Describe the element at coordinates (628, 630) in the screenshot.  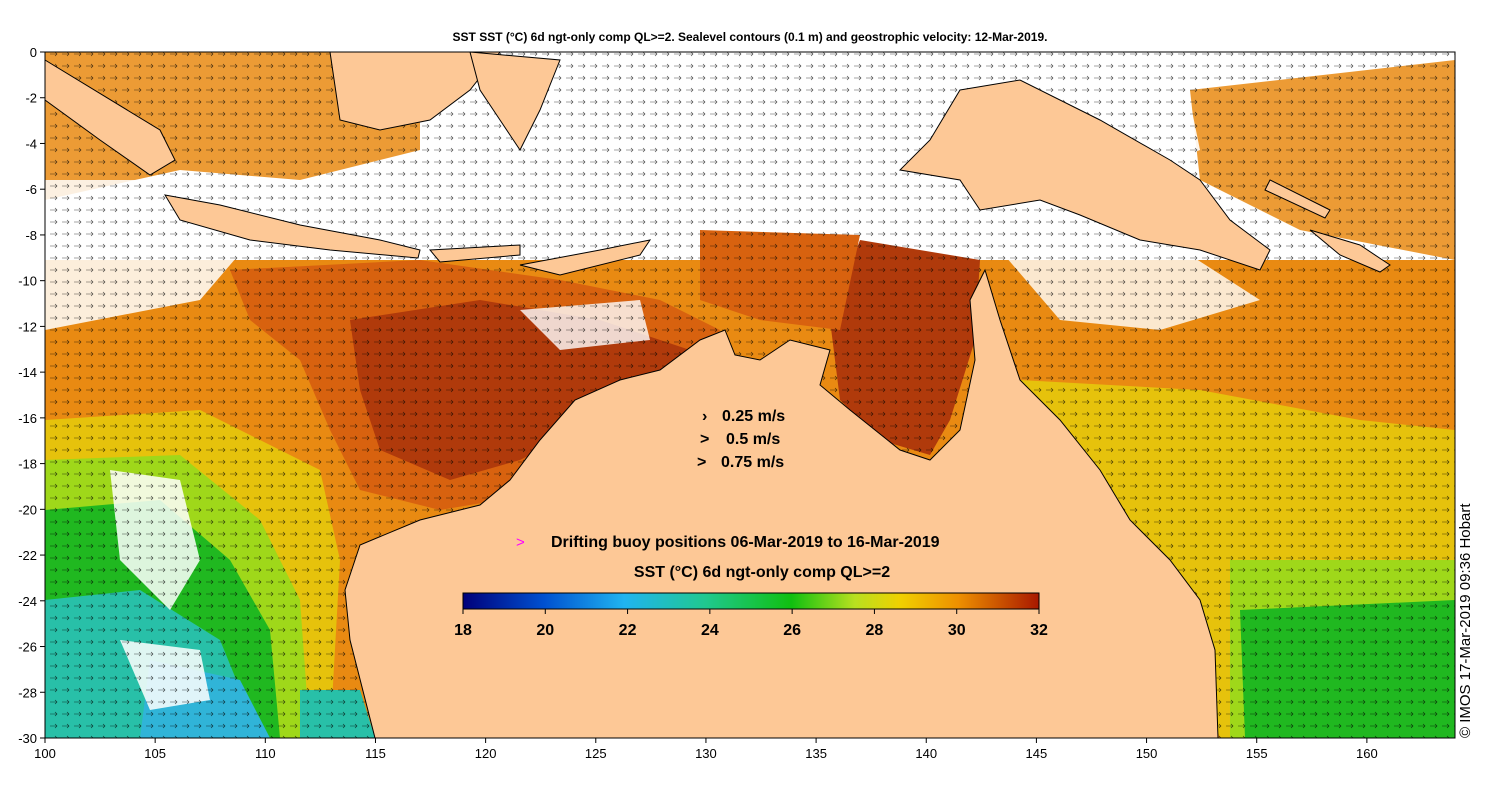
I see `colorbar-tick-label: 22` at that location.